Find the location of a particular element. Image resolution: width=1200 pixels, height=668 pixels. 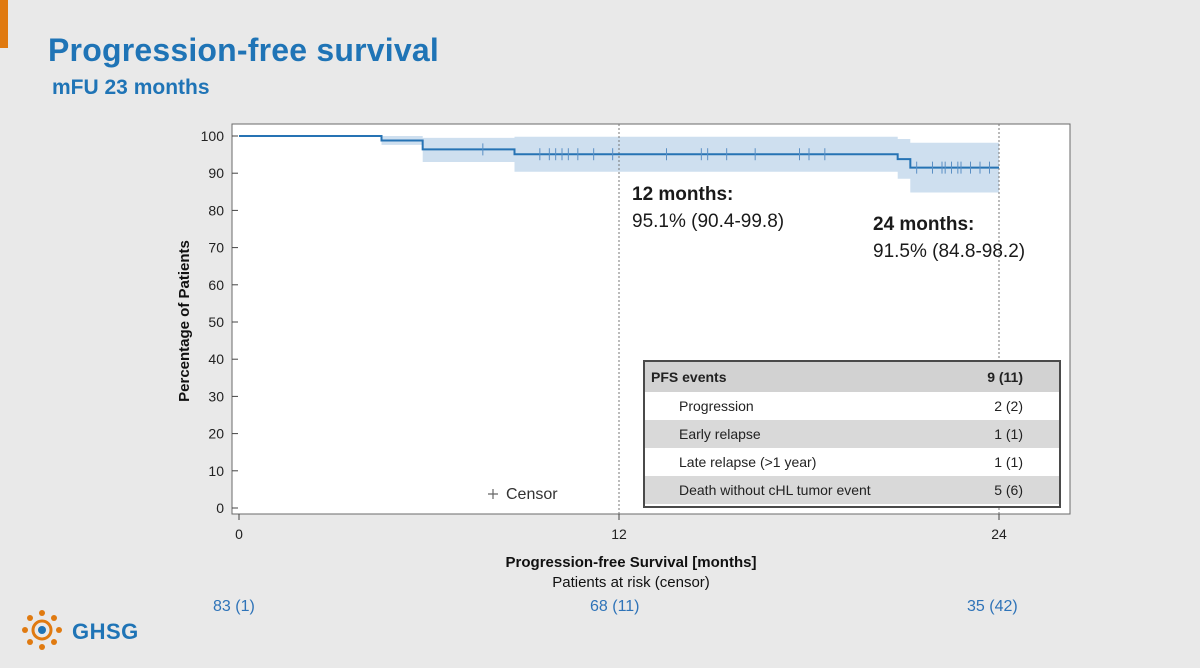

y-axis: 0 10 20 30 40 50 60 70 80 90 100 is located at coordinates (219, 322).